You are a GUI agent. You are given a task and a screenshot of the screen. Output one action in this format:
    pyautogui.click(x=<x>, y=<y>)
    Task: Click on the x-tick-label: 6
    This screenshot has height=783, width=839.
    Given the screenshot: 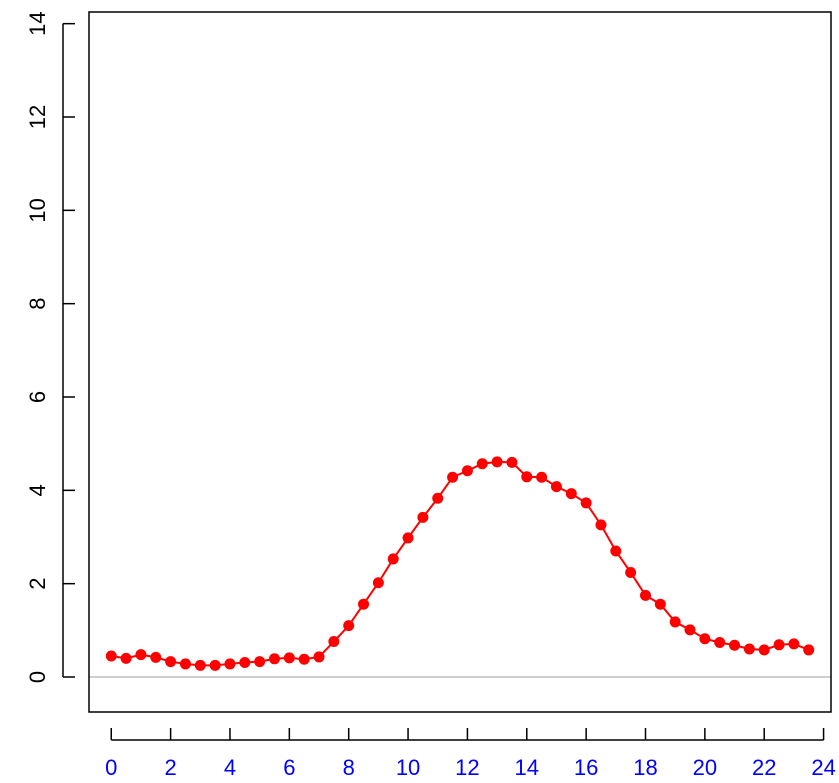 What is the action you would take?
    pyautogui.click(x=289, y=767)
    